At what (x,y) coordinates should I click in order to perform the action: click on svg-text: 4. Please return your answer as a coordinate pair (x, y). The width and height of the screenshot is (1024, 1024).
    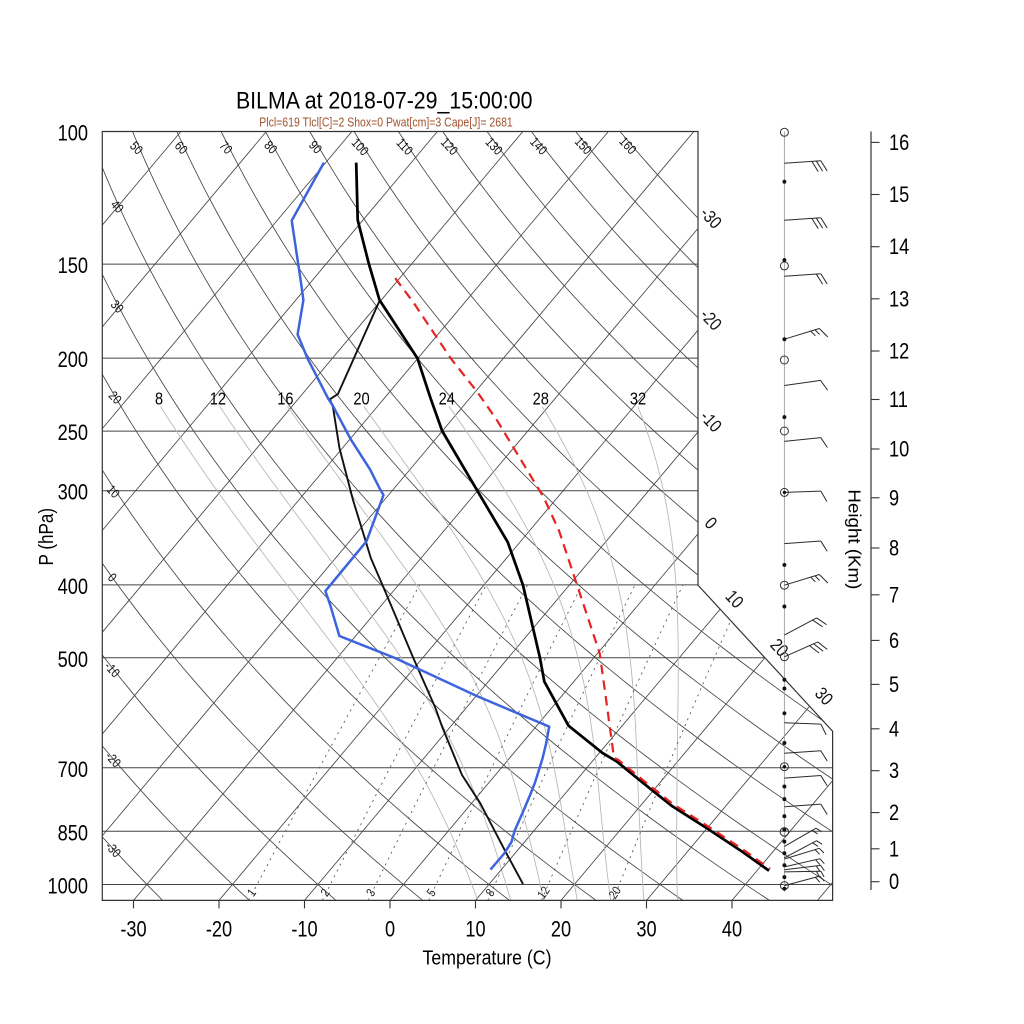
    Looking at the image, I should click on (894, 728).